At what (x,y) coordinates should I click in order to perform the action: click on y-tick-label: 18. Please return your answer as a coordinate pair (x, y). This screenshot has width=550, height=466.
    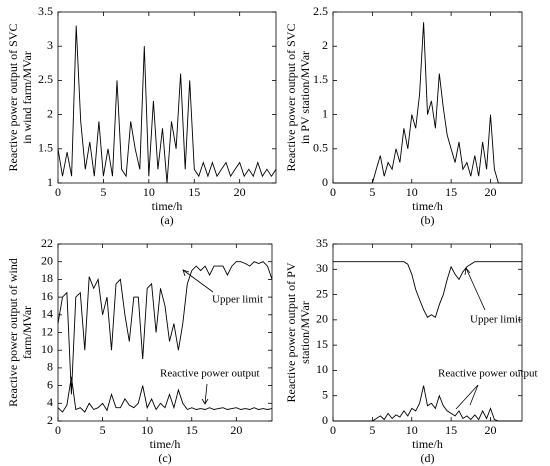
    Looking at the image, I should click on (47, 278).